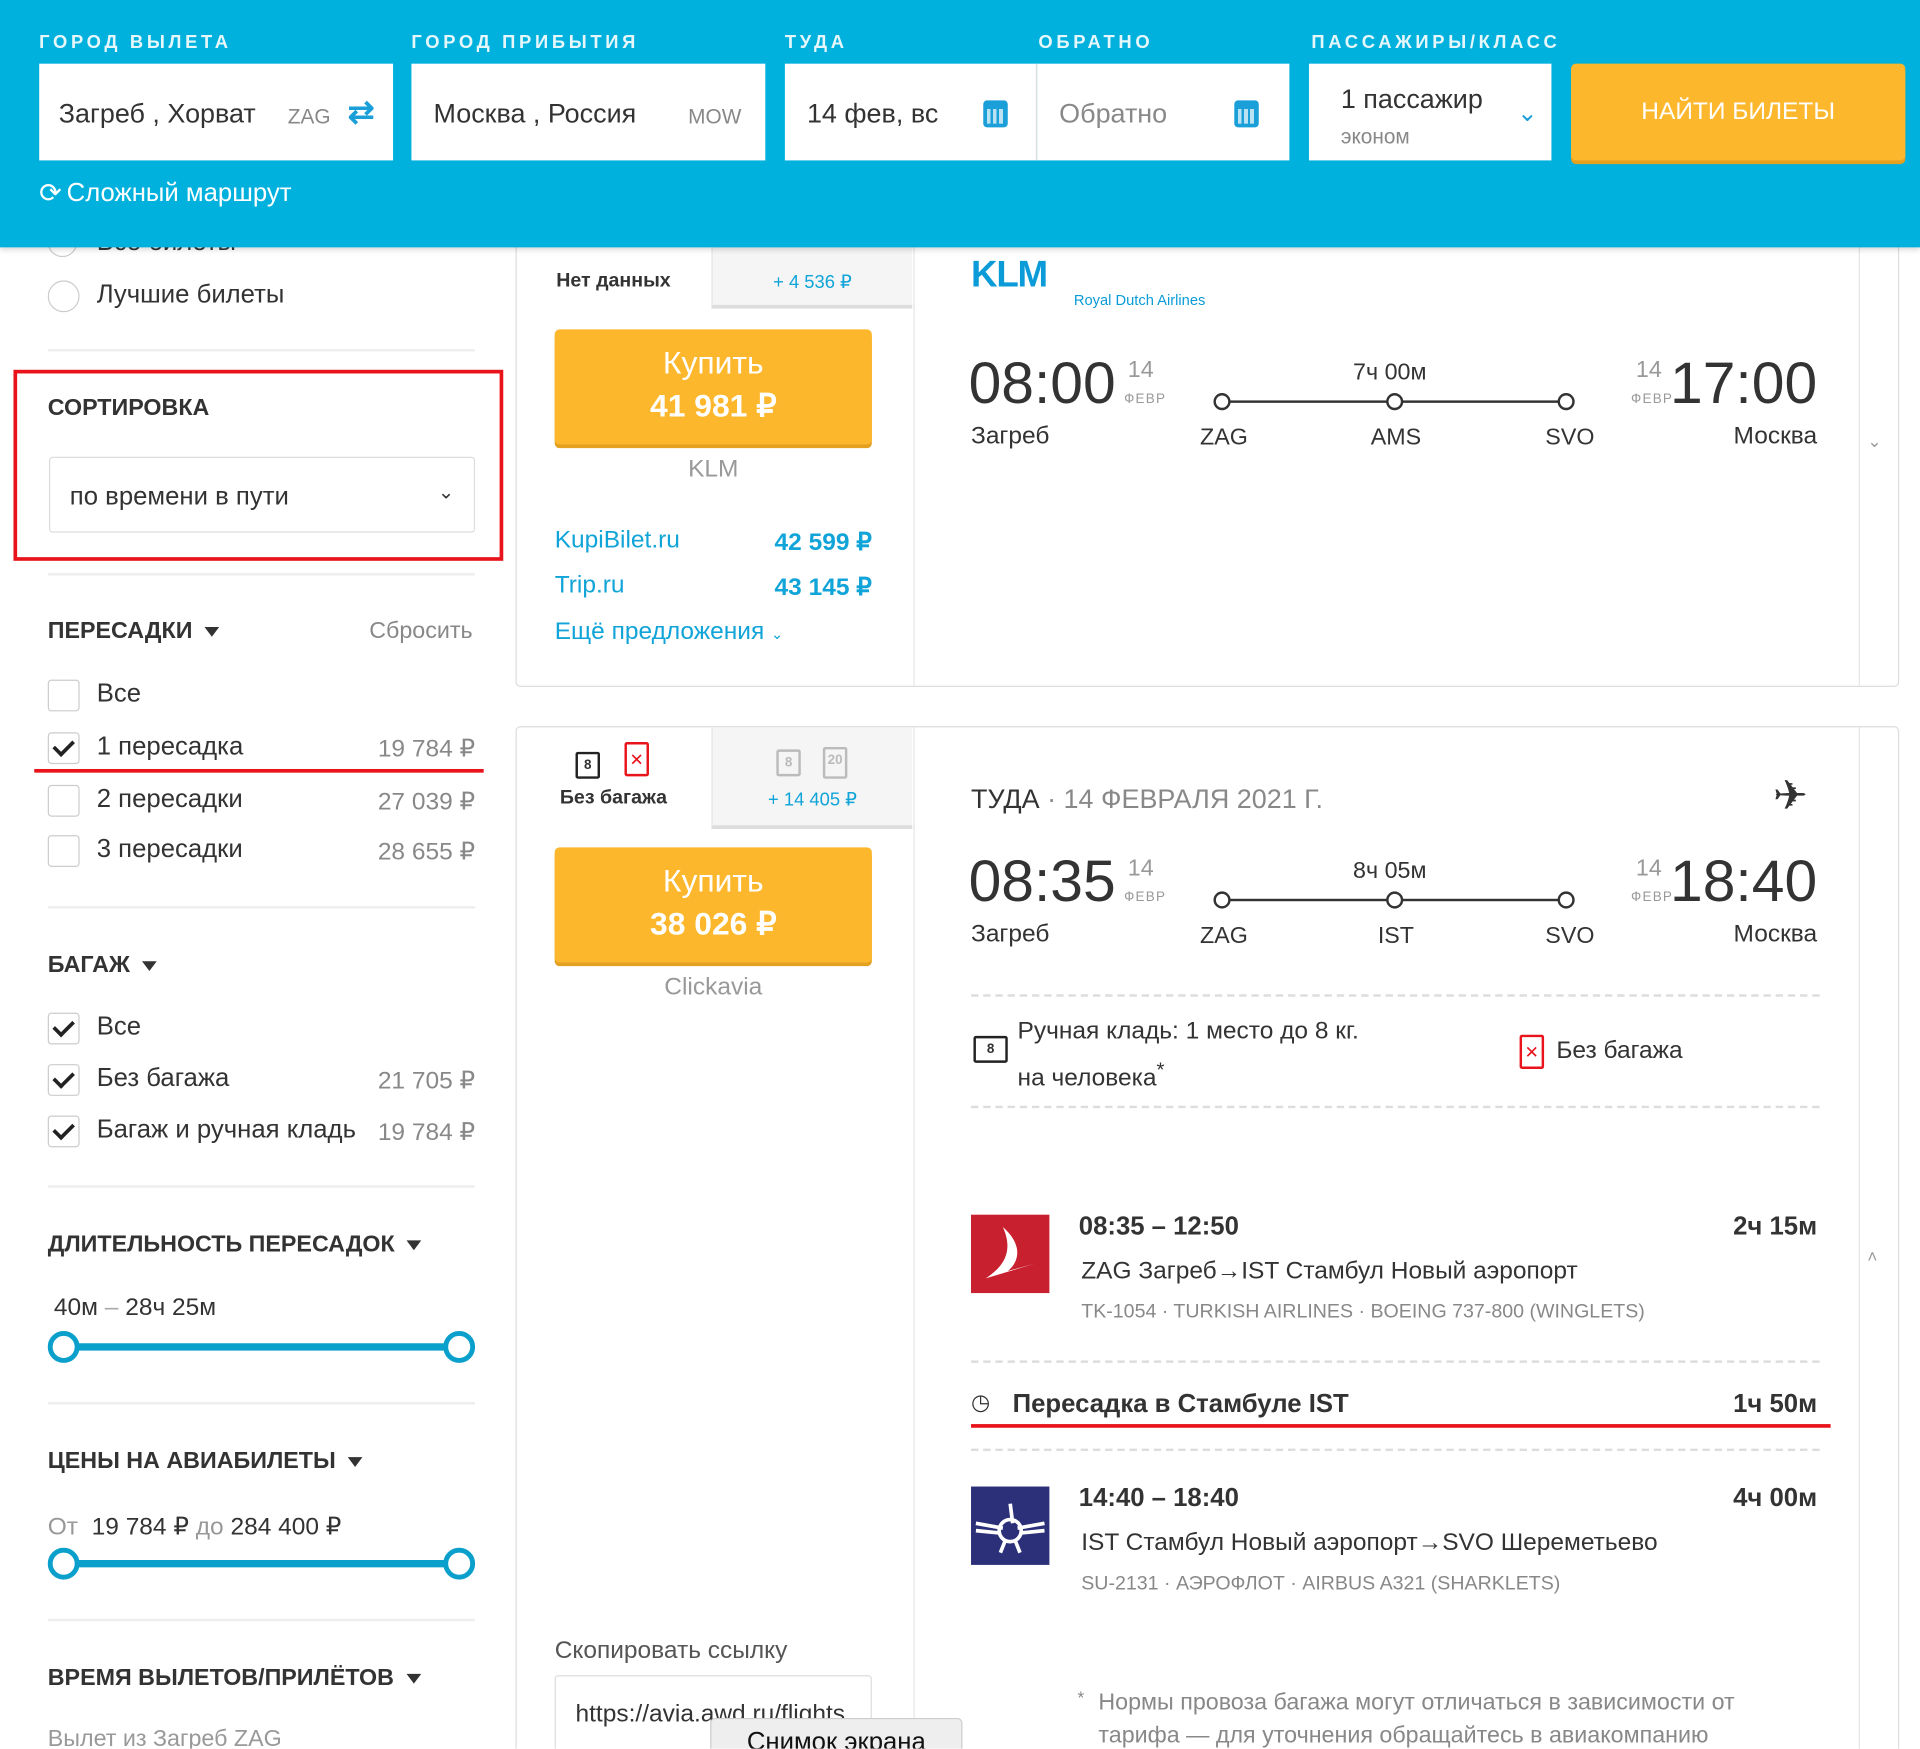 The image size is (1920, 1749). What do you see at coordinates (50, 193) in the screenshot?
I see `route-icon: ⟳` at bounding box center [50, 193].